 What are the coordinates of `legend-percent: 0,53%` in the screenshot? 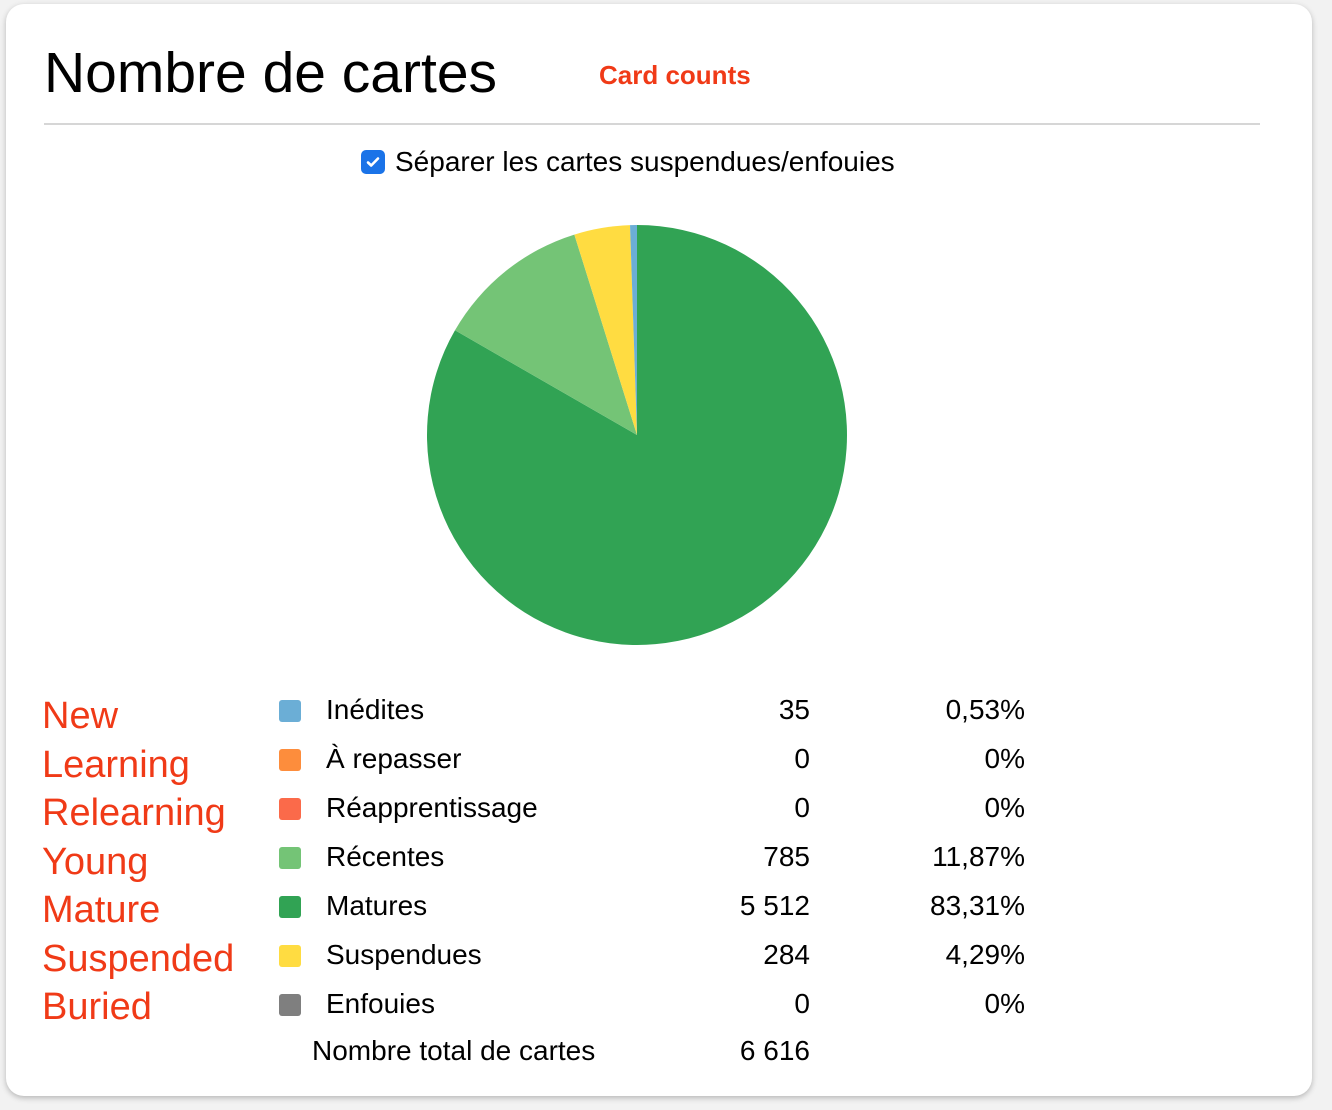 It's located at (985, 709).